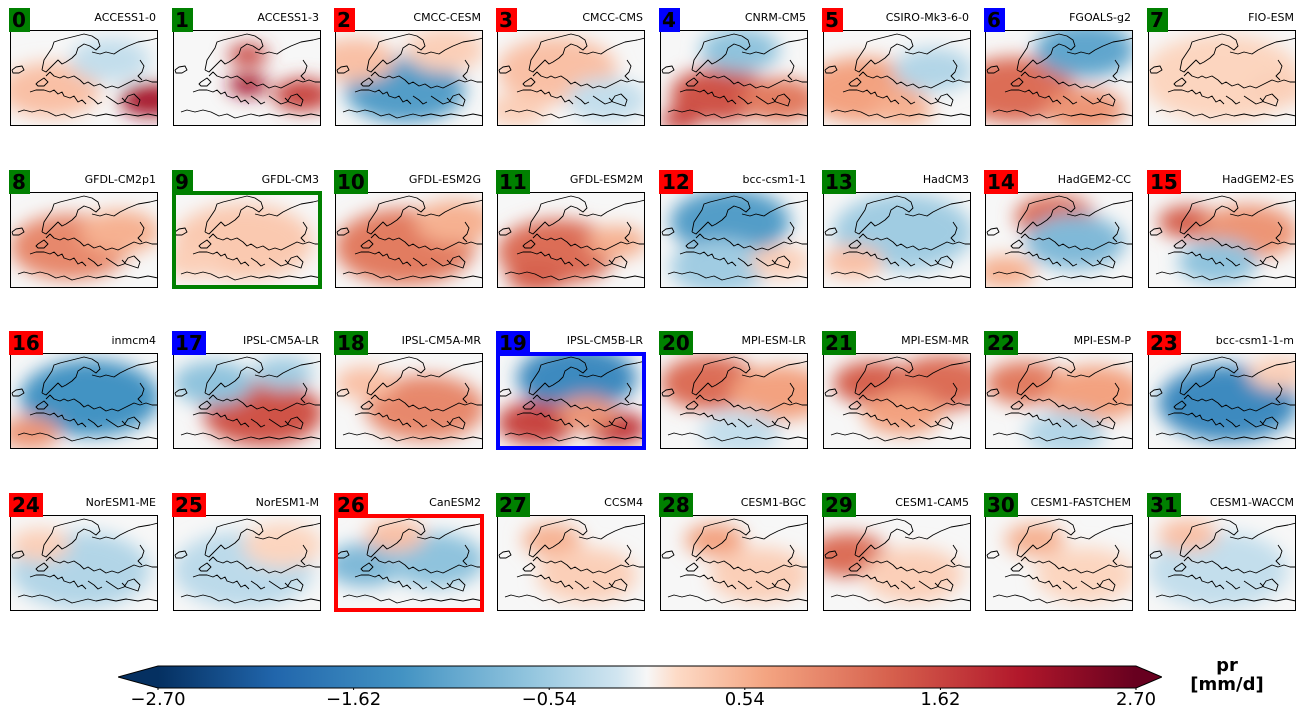 The width and height of the screenshot is (1296, 716). Describe the element at coordinates (1080, 502) in the screenshot. I see `model-name: CESM1-FASTCHEM` at that location.